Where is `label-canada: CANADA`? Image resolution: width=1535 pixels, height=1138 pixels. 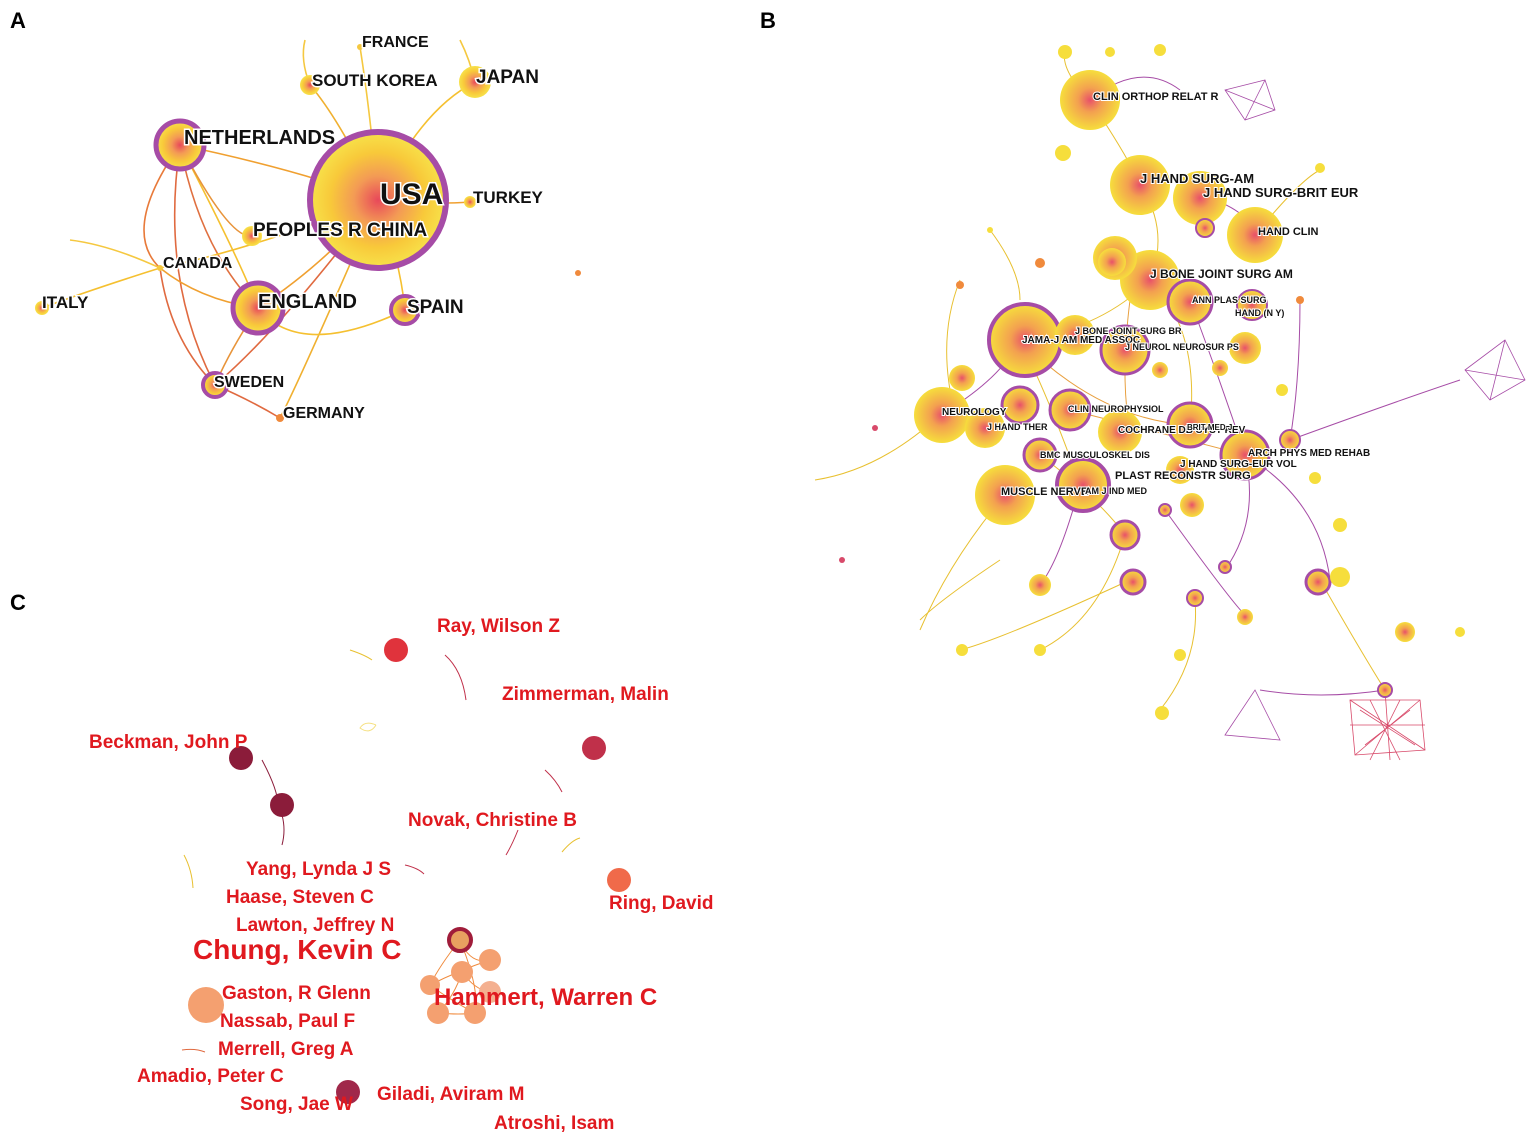 label-canada: CANADA is located at coordinates (198, 263).